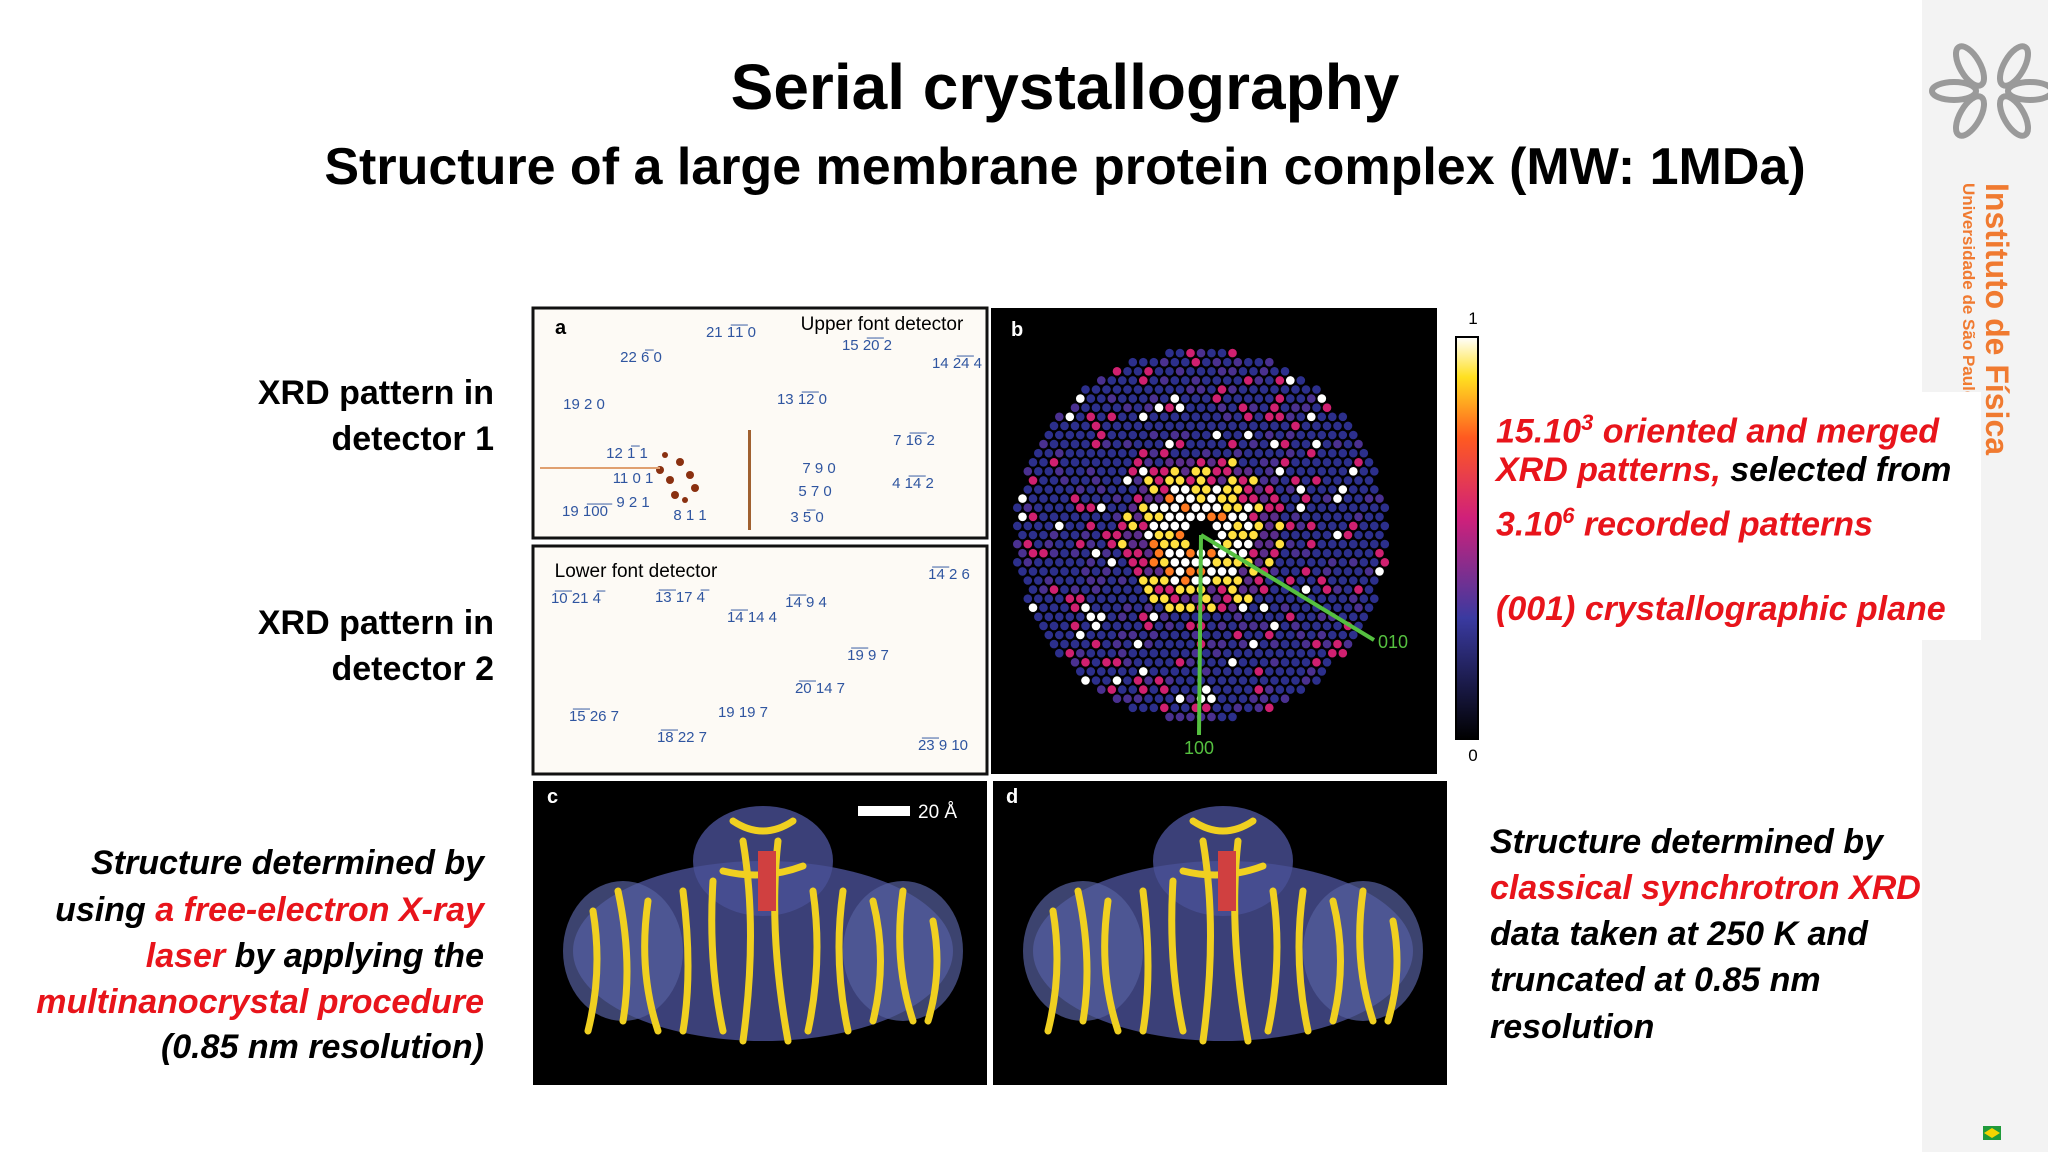 Image resolution: width=2048 pixels, height=1152 pixels. What do you see at coordinates (689, 515) in the screenshot?
I see `miller-index: 8 1 1` at bounding box center [689, 515].